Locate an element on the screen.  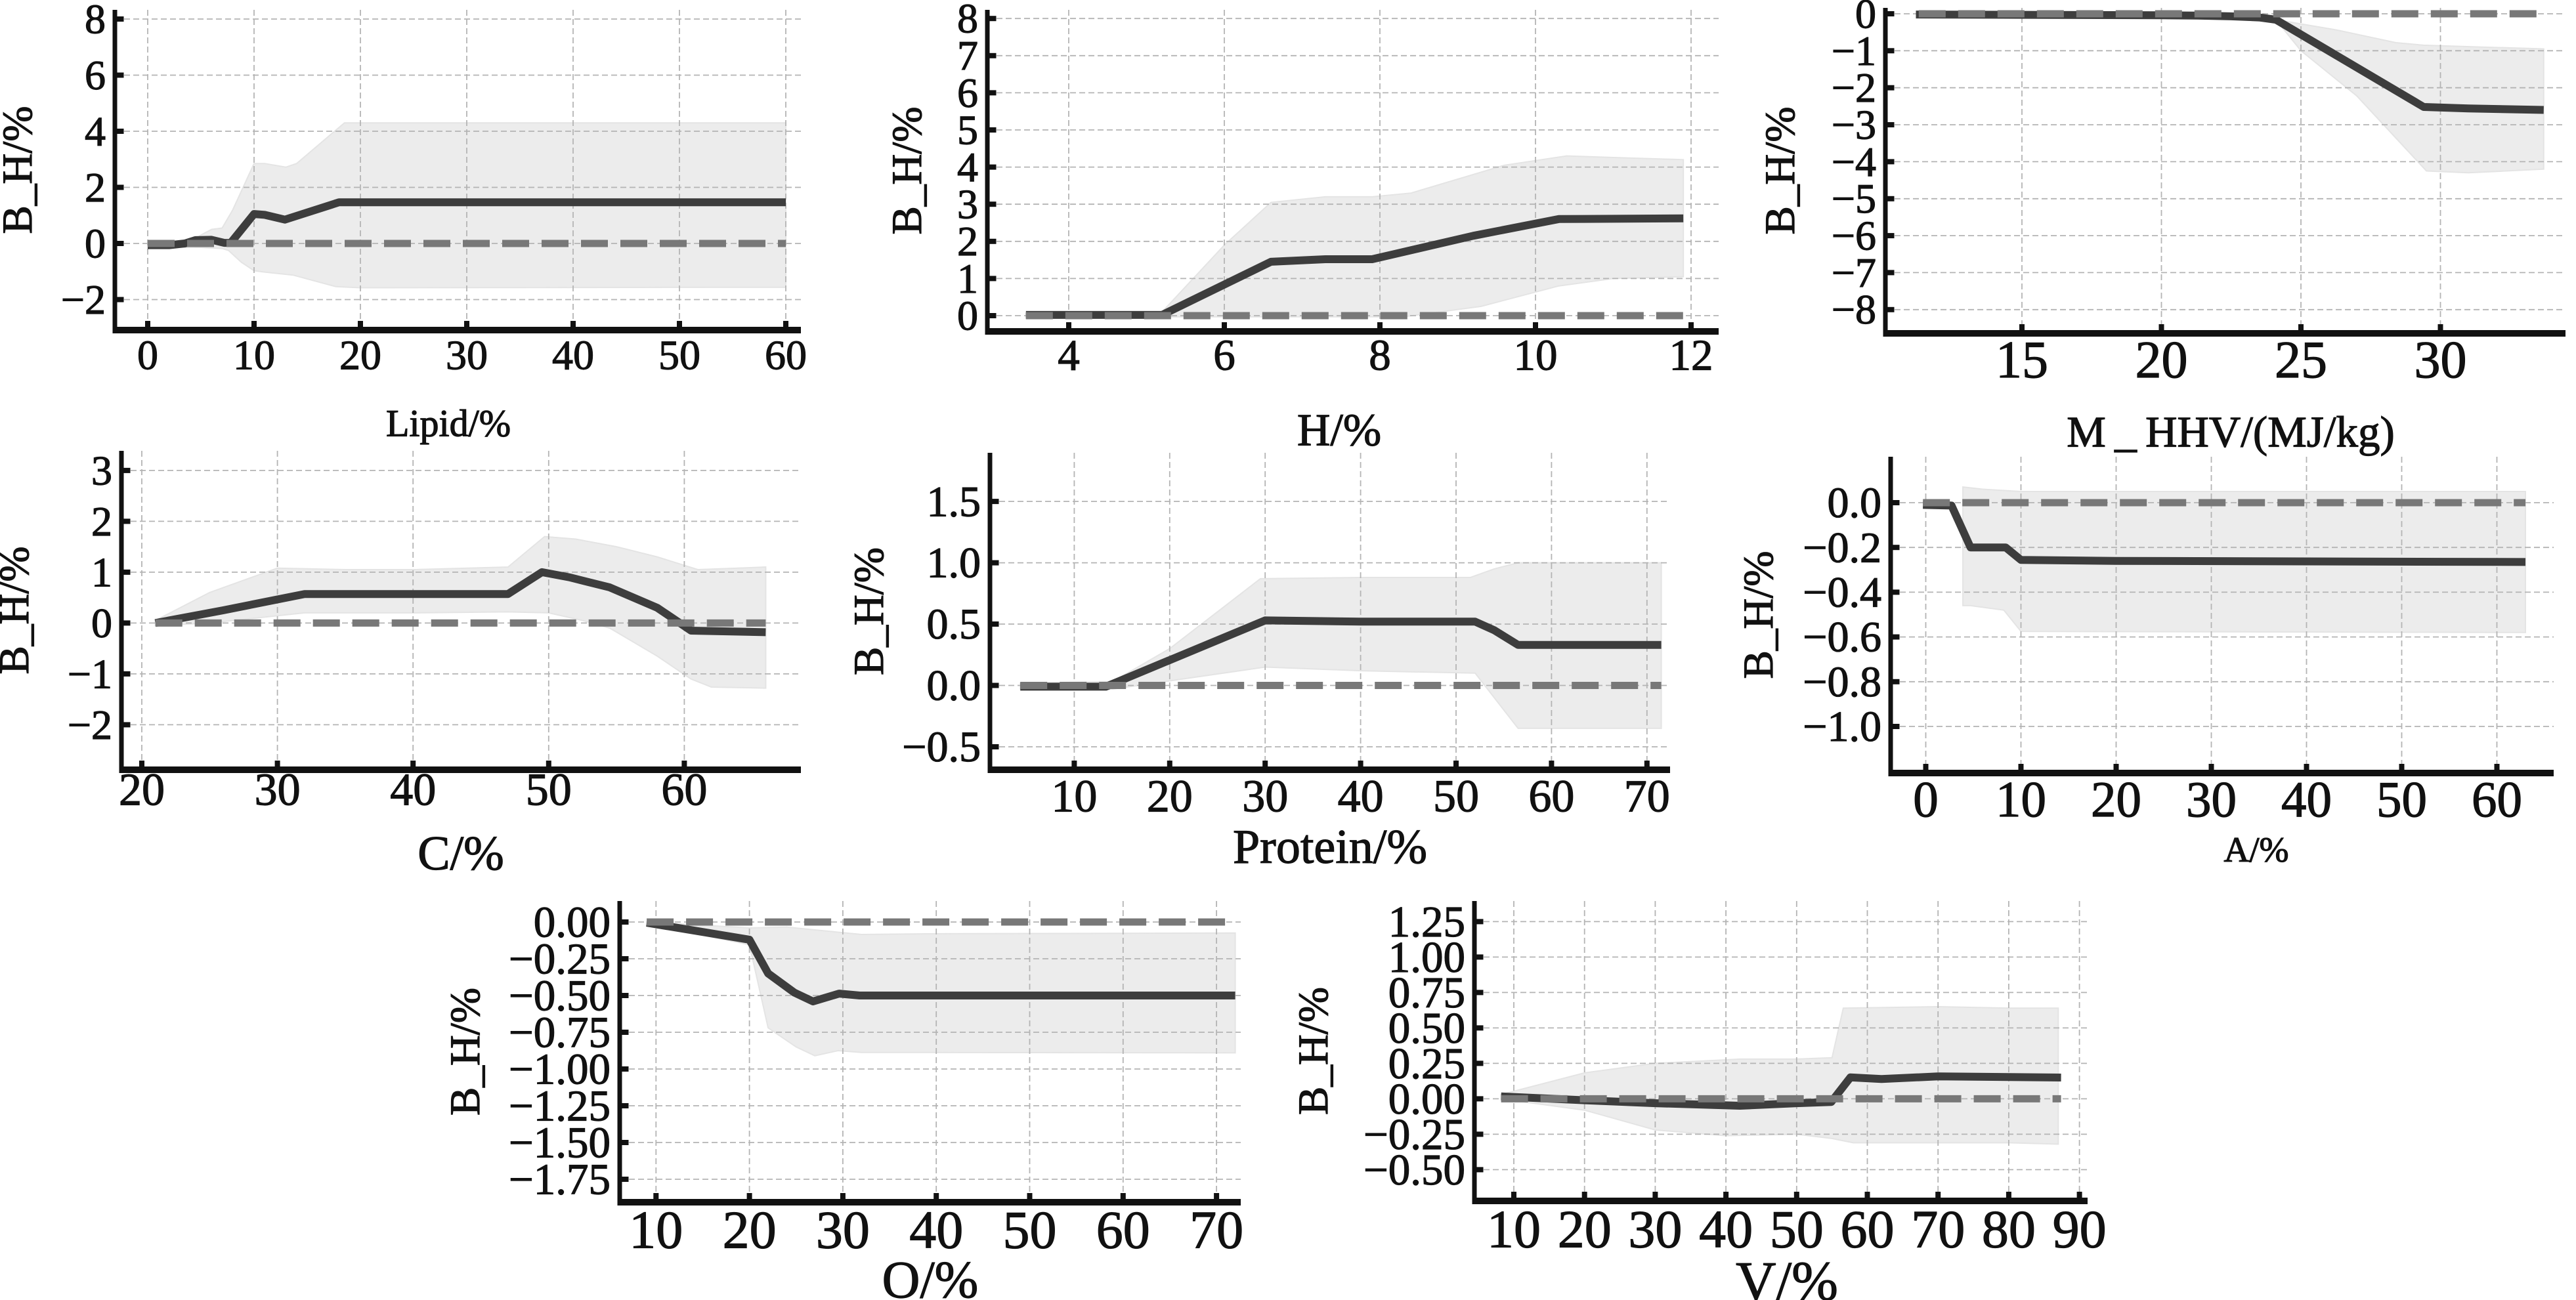
svg-text: 1 is located at coordinates (967, 278).